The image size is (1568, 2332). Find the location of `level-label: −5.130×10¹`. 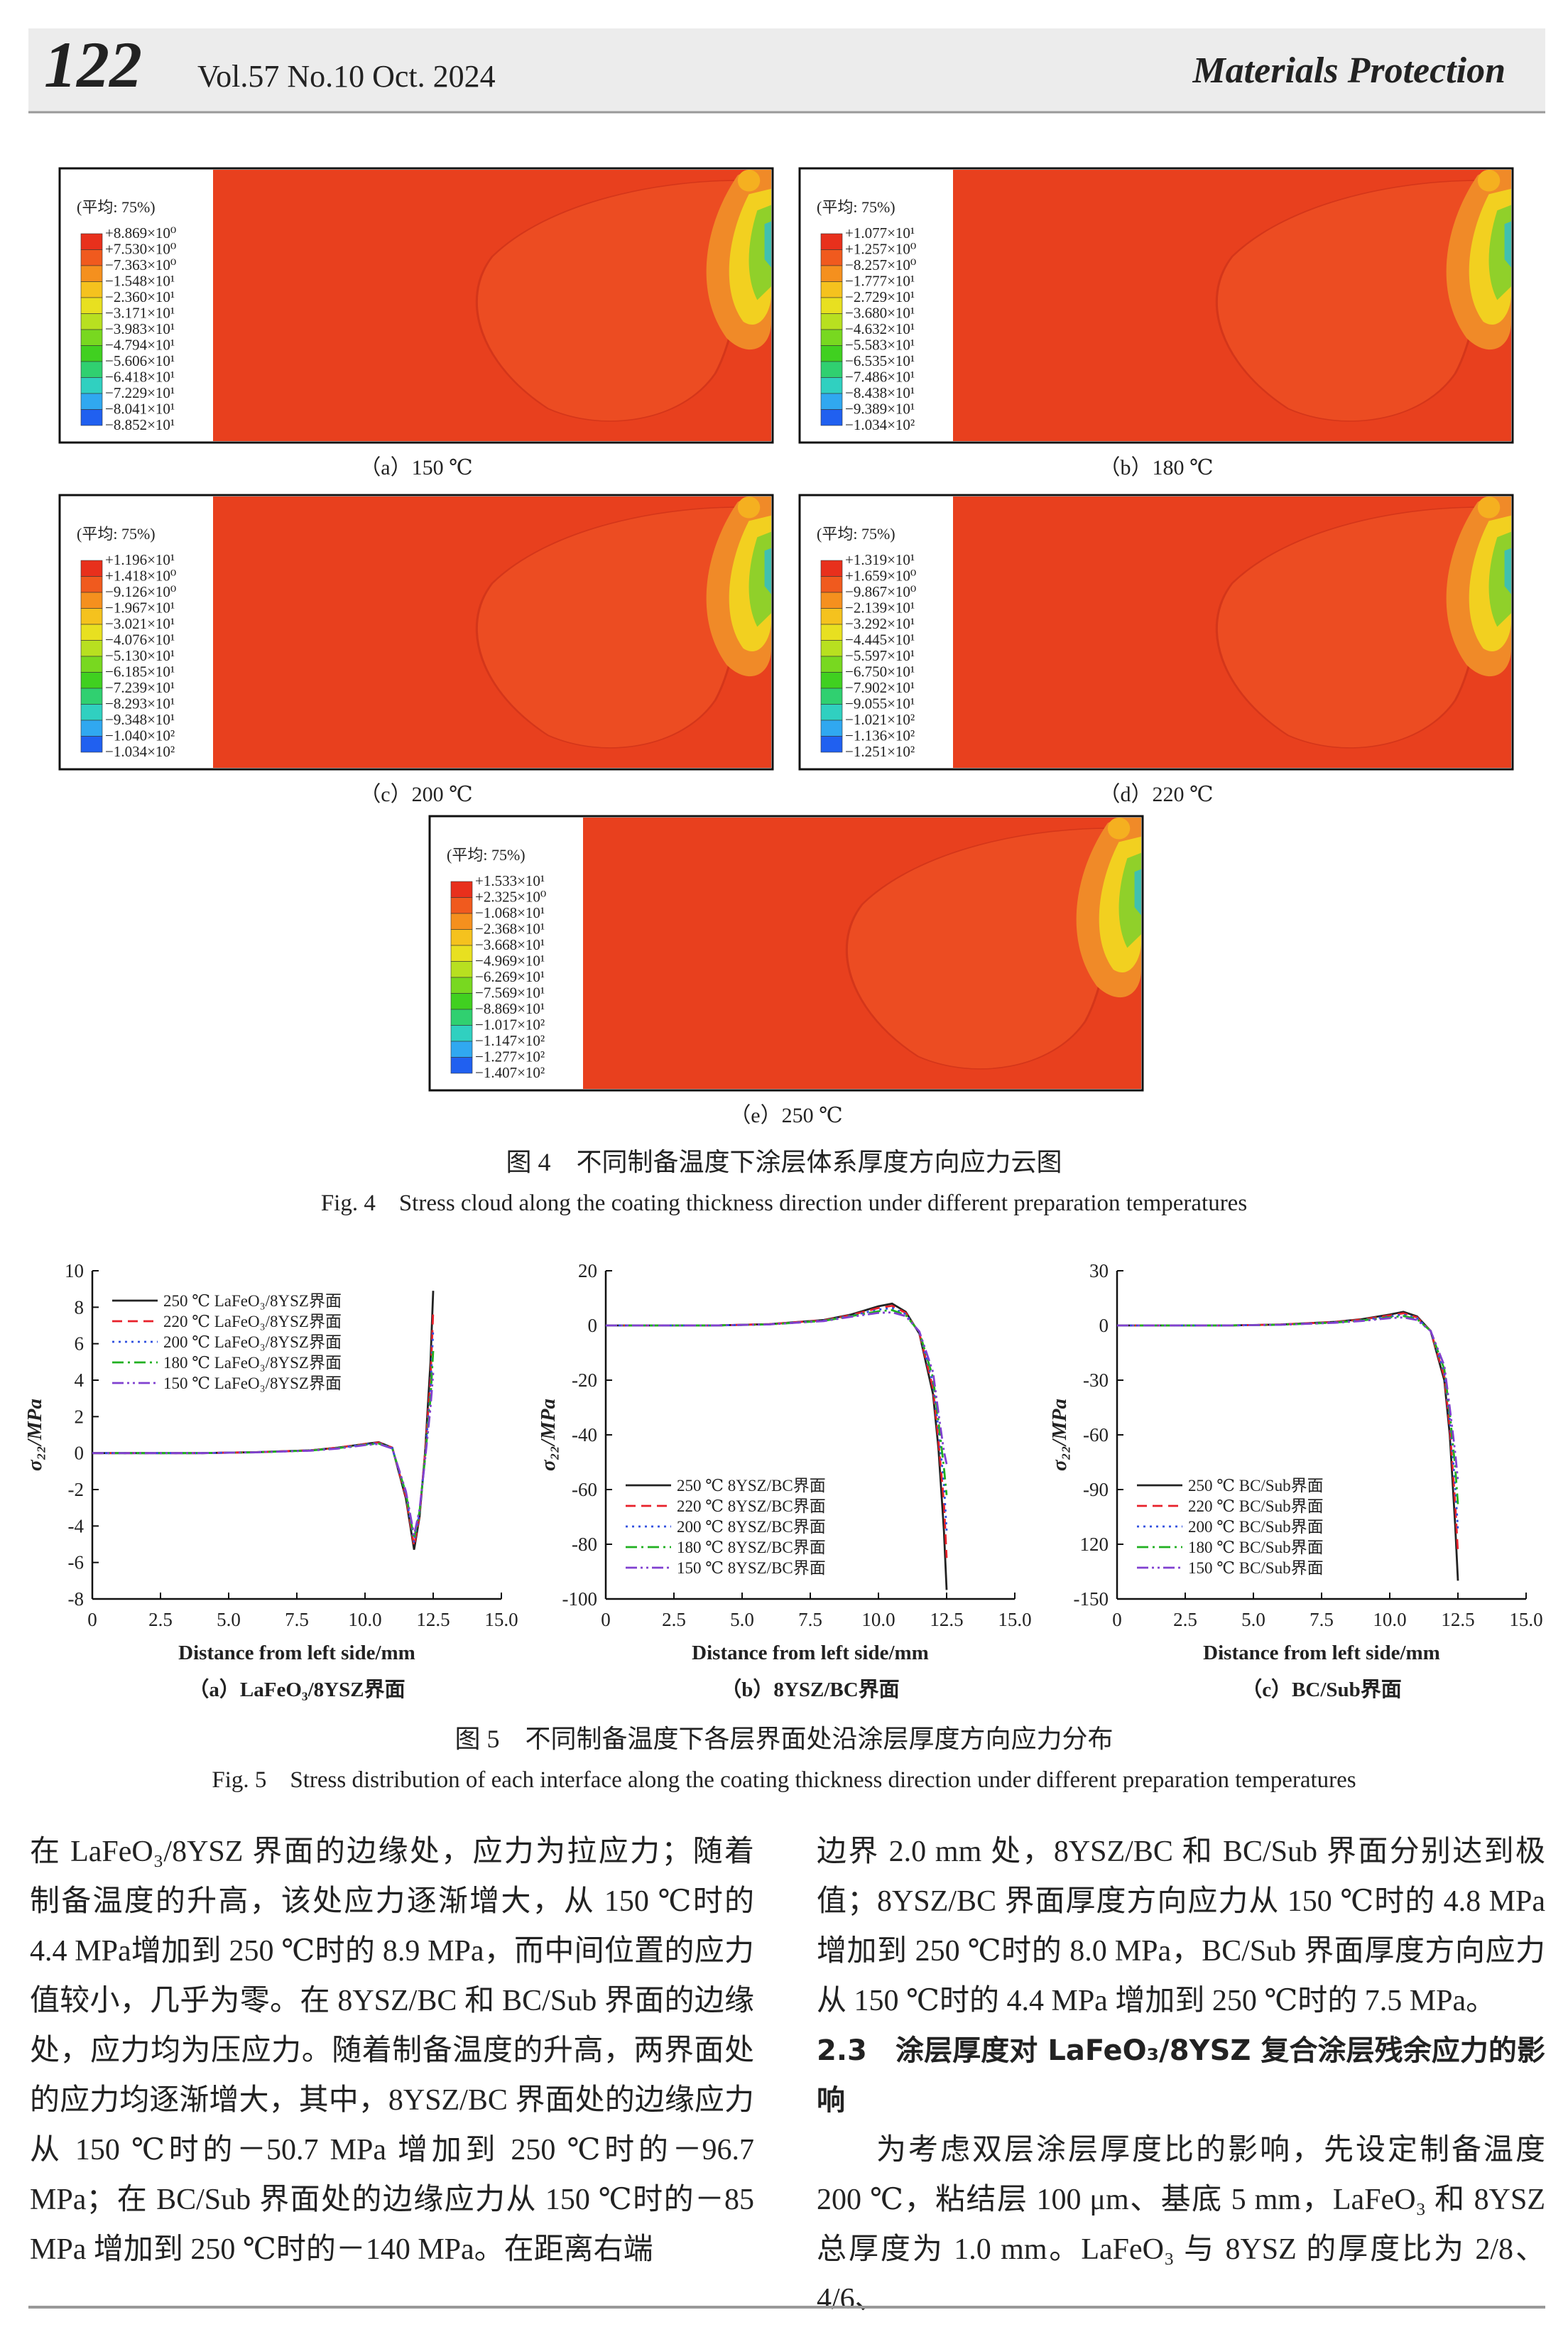

level-label: −5.130×10¹ is located at coordinates (140, 656).